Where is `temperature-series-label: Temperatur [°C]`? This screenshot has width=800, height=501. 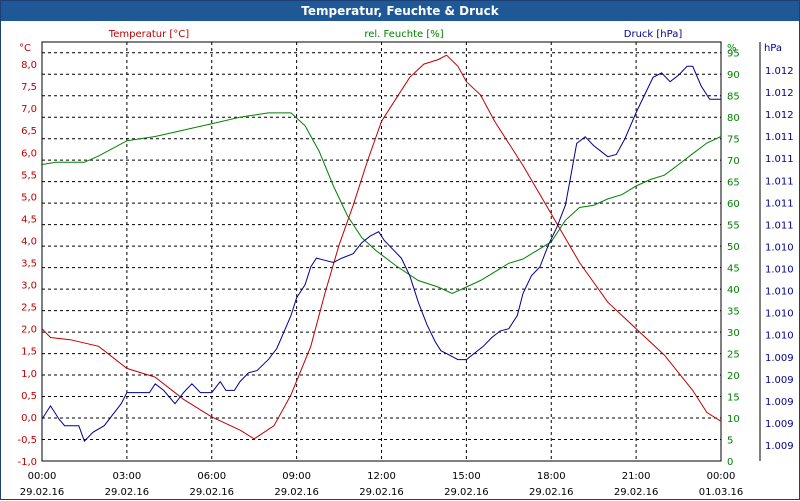 temperature-series-label: Temperatur [°C] is located at coordinates (148, 34).